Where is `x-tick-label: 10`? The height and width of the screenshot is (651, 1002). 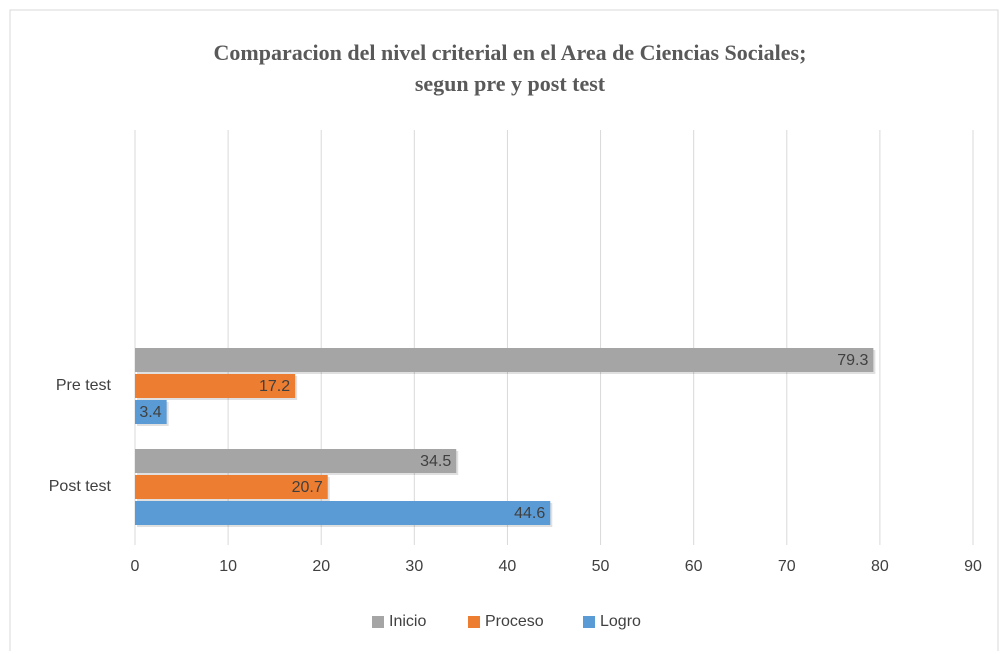
x-tick-label: 10 is located at coordinates (228, 566).